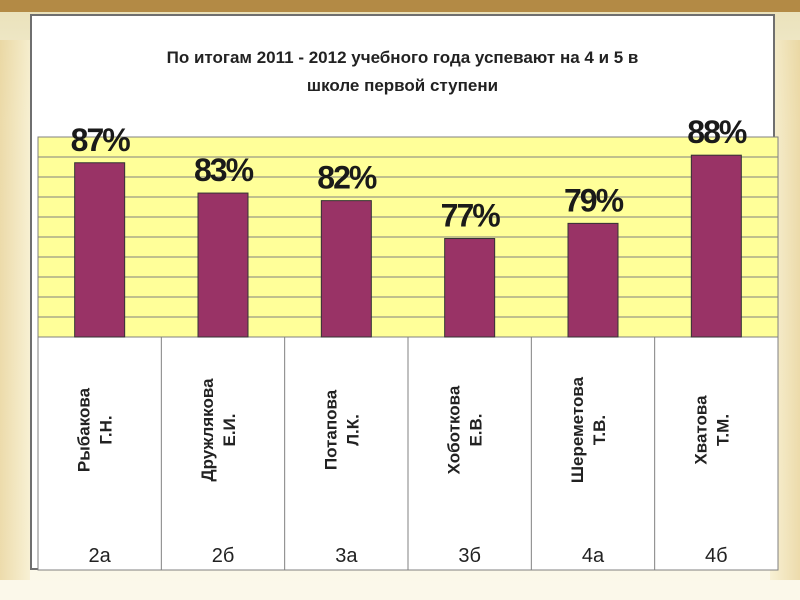 This screenshot has height=600, width=800. Describe the element at coordinates (352, 430) in the screenshot. I see `category-name-line: Л.К.` at that location.